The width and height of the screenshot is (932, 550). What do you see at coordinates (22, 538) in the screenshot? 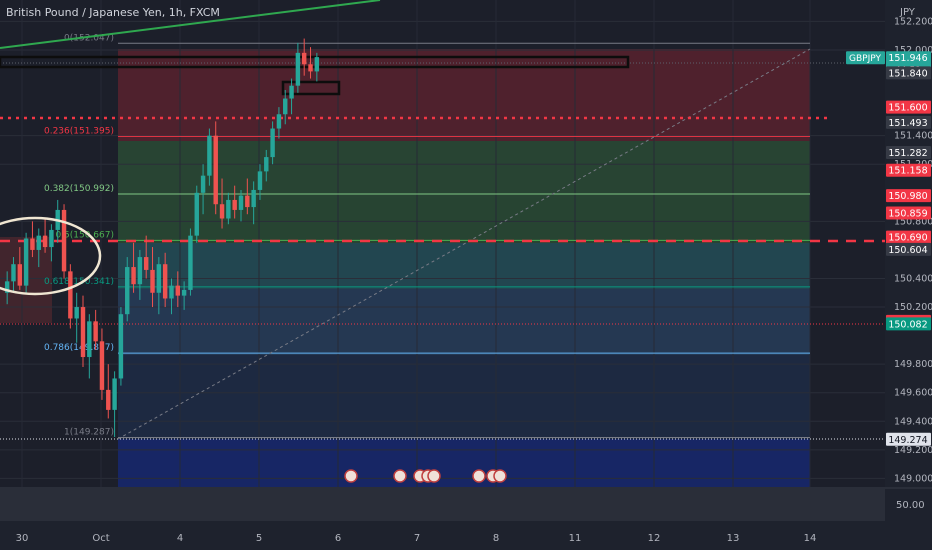
I see `x-tick-label: 30` at bounding box center [22, 538].